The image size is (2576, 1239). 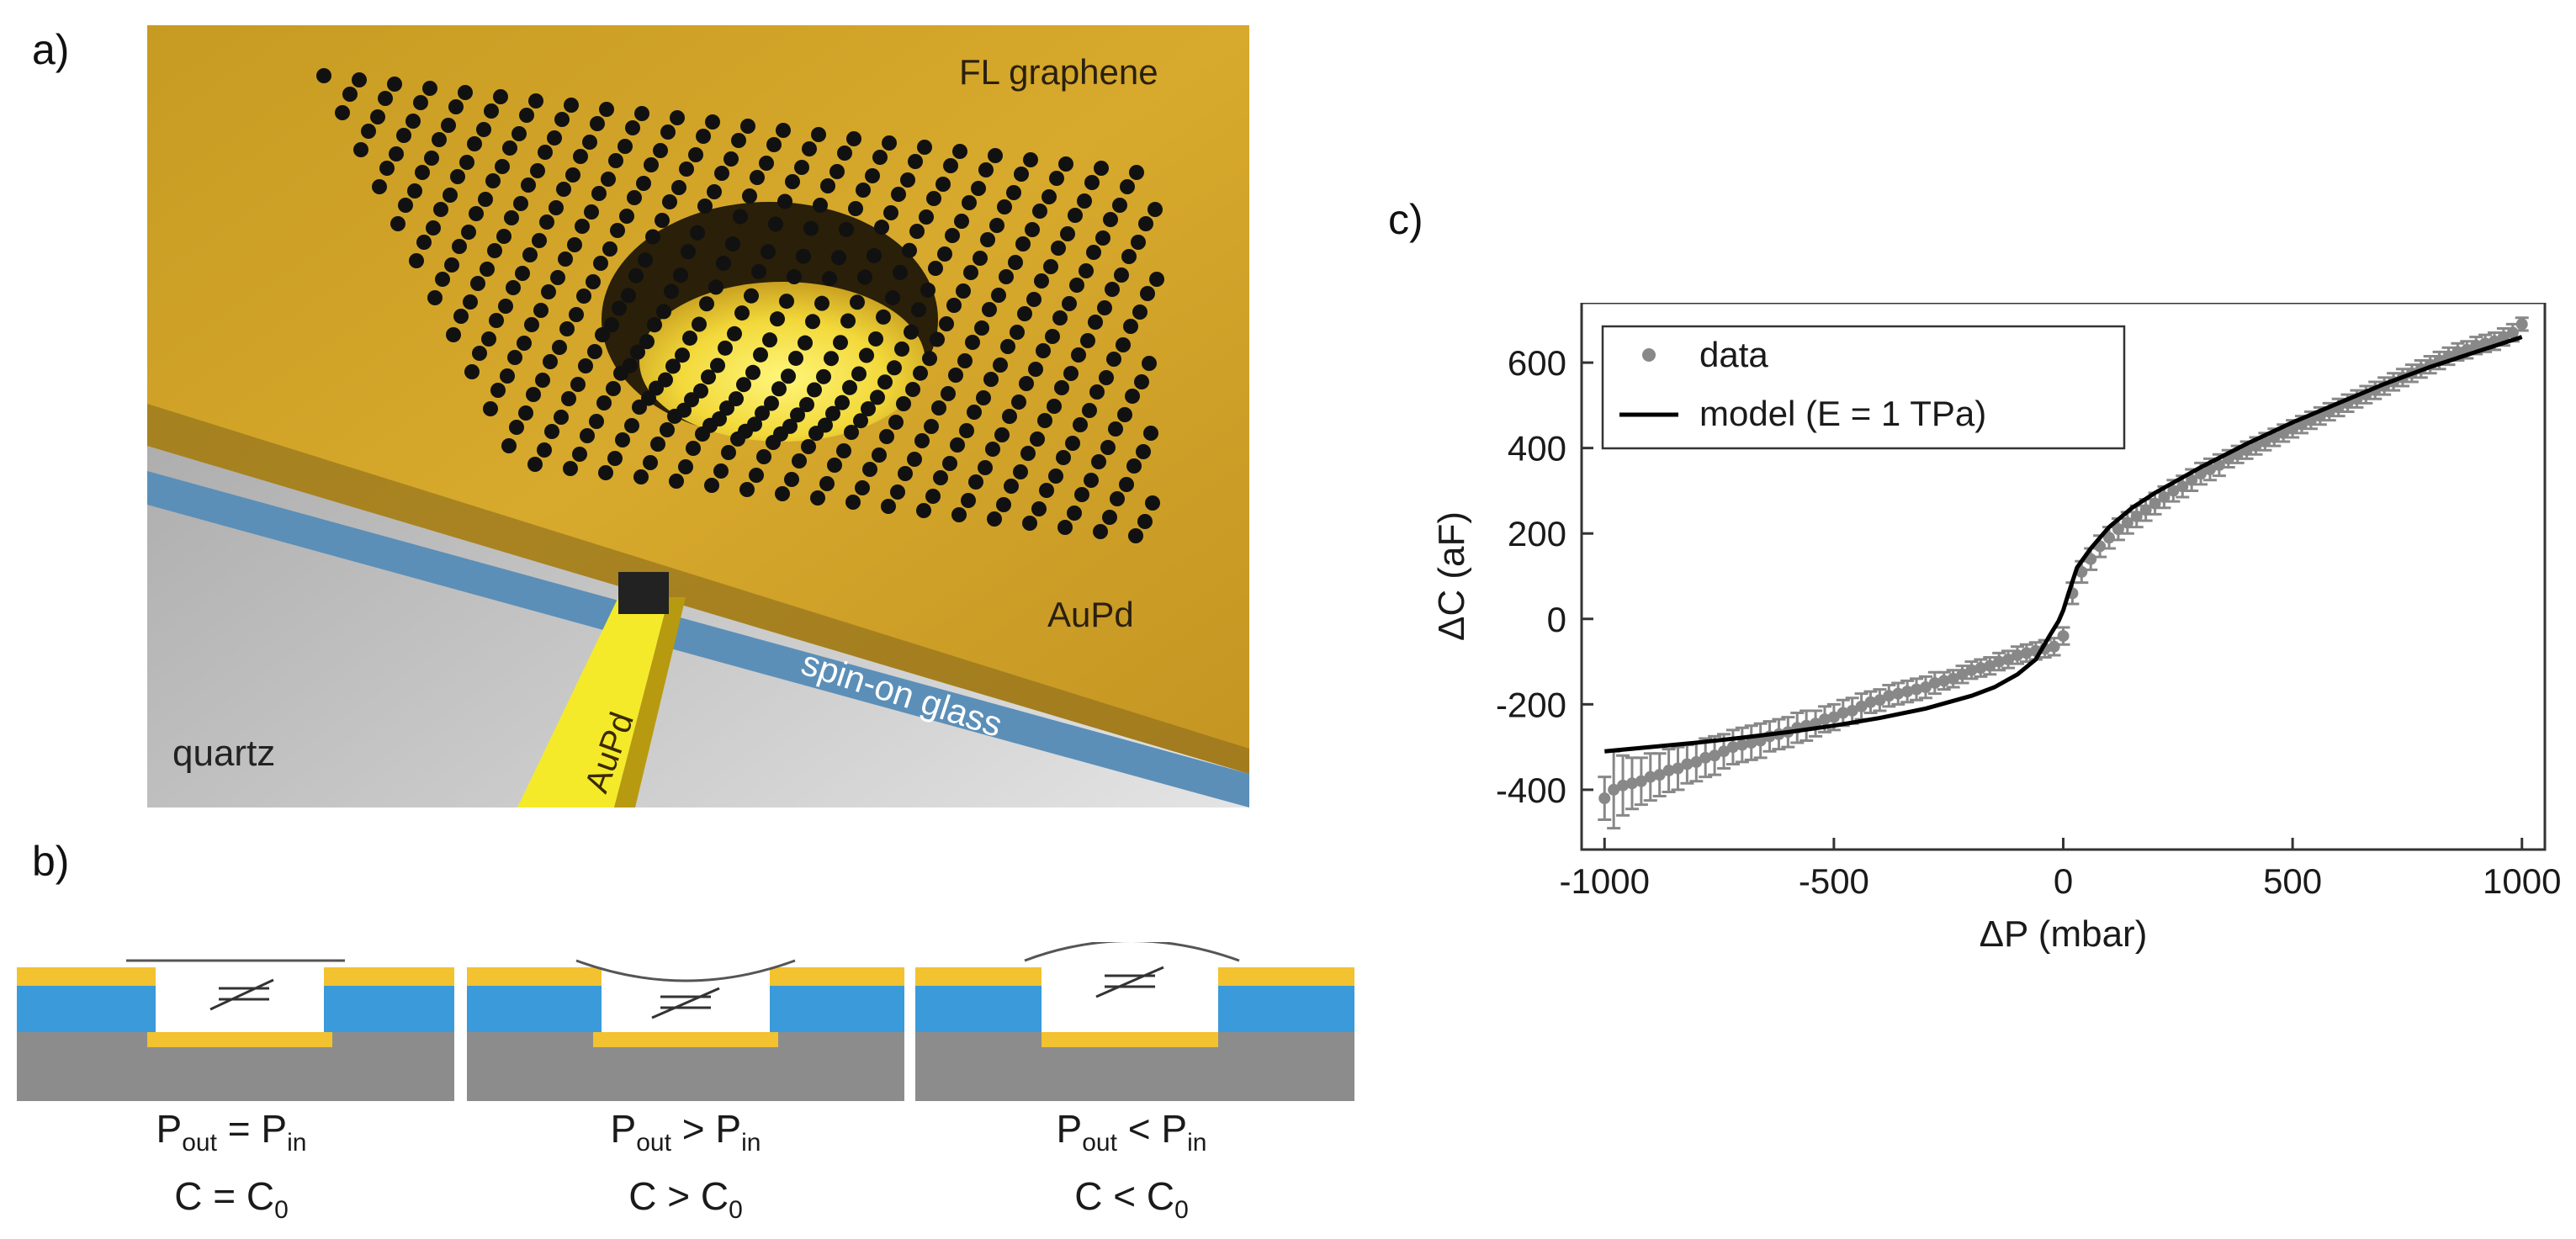 I want to click on legend-model-label: model (E = 1 TPa), so click(x=1843, y=413).